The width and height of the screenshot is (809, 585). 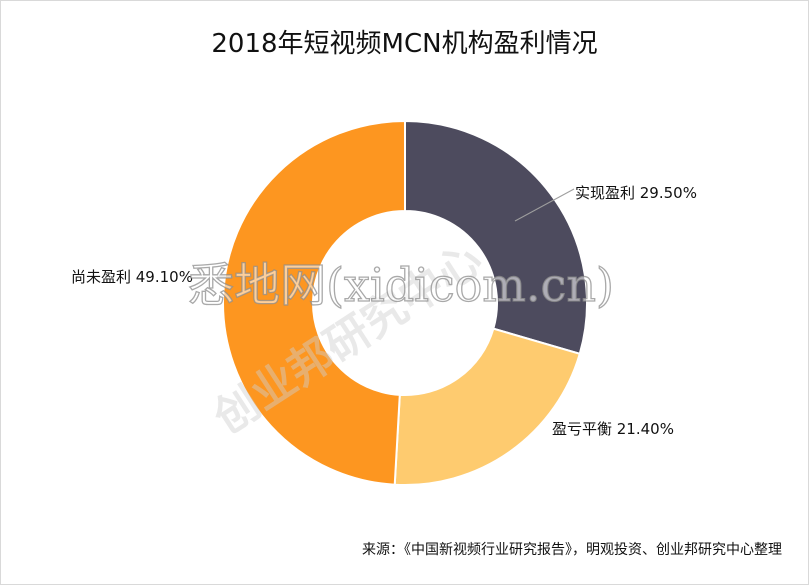 I want to click on source-note: 来源：《中国新视频行业研究报告》，明观投资、创业邦研究中心整理, so click(x=572, y=550).